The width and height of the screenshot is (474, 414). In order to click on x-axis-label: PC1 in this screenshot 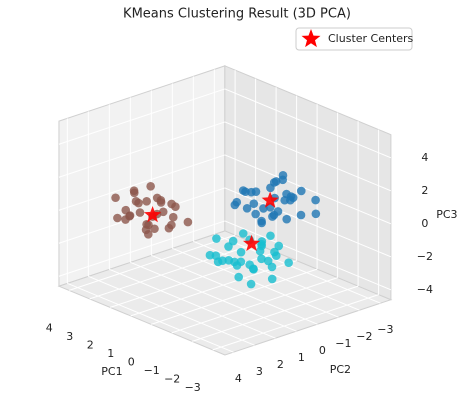, I will do `click(111, 371)`.